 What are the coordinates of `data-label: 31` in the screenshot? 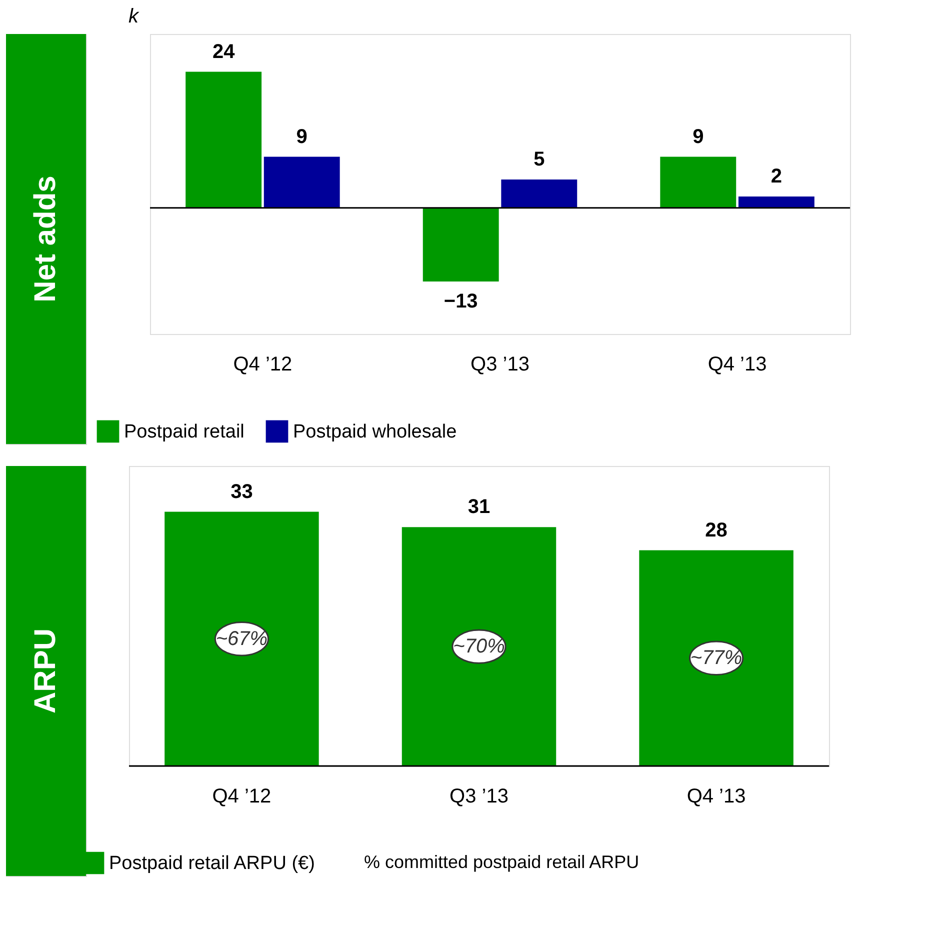 It's located at (479, 507).